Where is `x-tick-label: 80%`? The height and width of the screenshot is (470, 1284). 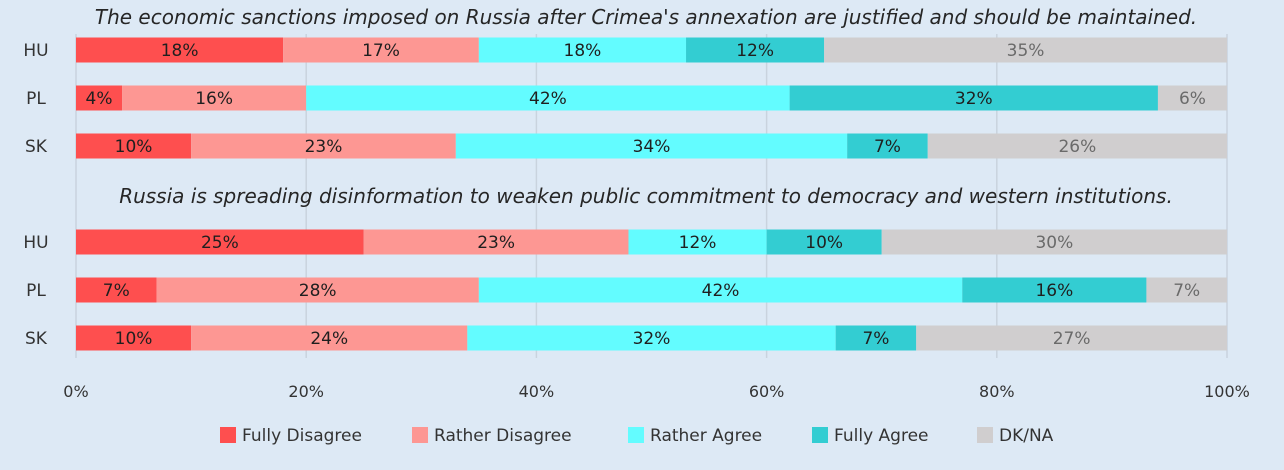 x-tick-label: 80% is located at coordinates (997, 391).